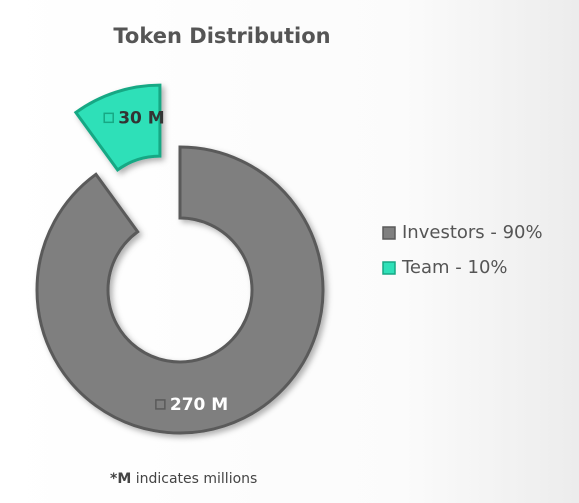  Describe the element at coordinates (454, 267) in the screenshot. I see `legend-label: Team - 10%` at that location.